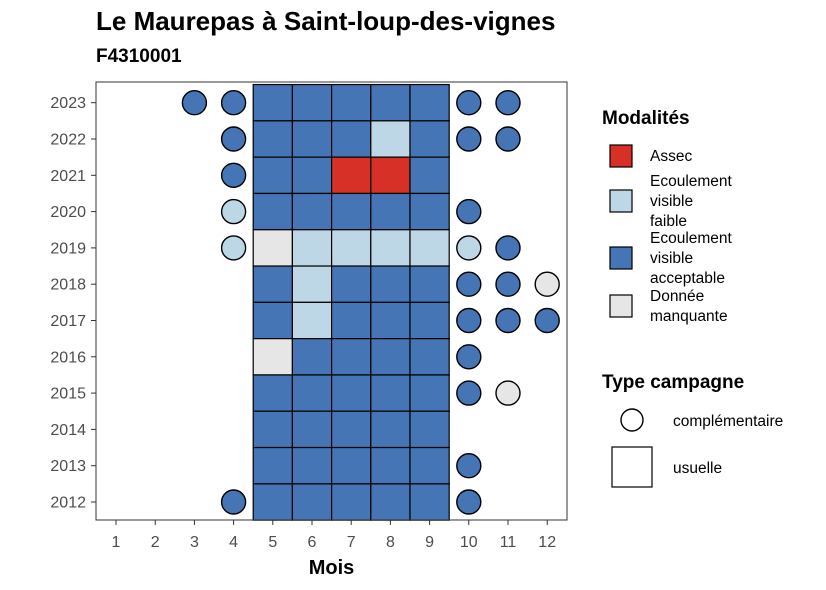 The width and height of the screenshot is (826, 590). I want to click on y-tick-label-2015: 2015, so click(68, 394).